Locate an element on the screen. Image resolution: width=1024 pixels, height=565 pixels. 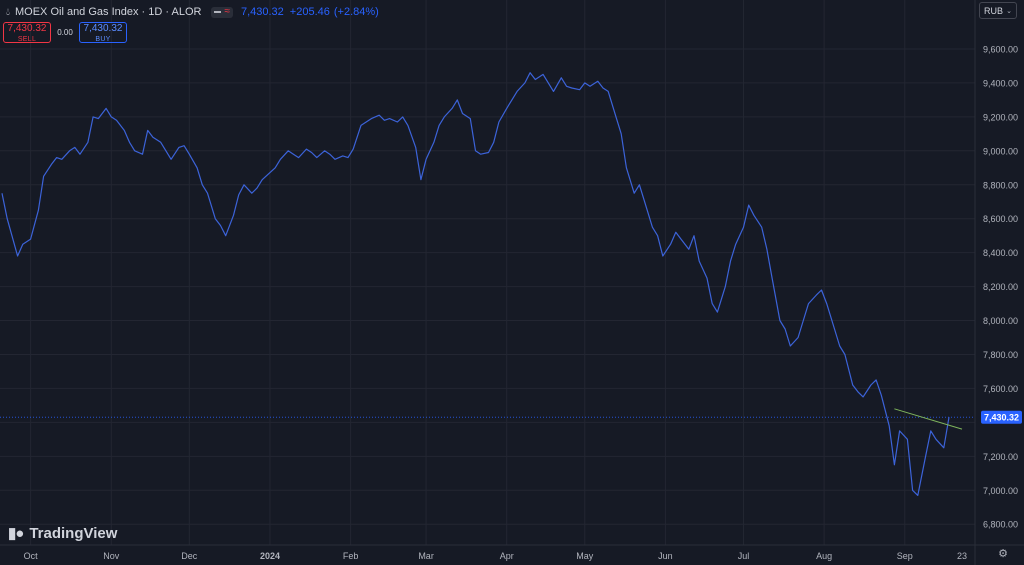
currency-label: RUB is located at coordinates (994, 10).